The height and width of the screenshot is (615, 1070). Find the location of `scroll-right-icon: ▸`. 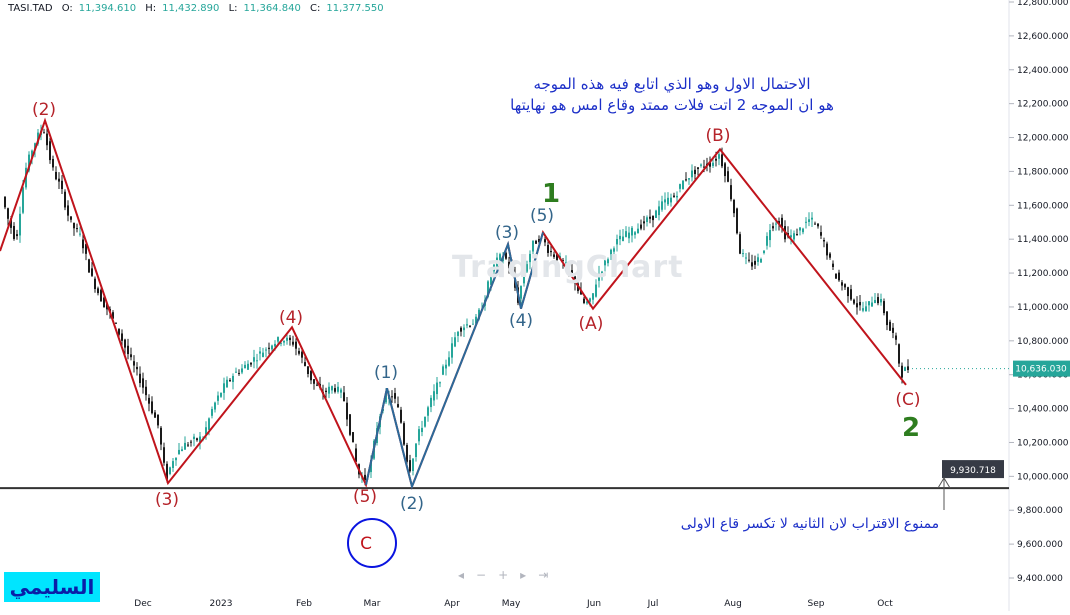

scroll-right-icon: ▸ is located at coordinates (529, 575).